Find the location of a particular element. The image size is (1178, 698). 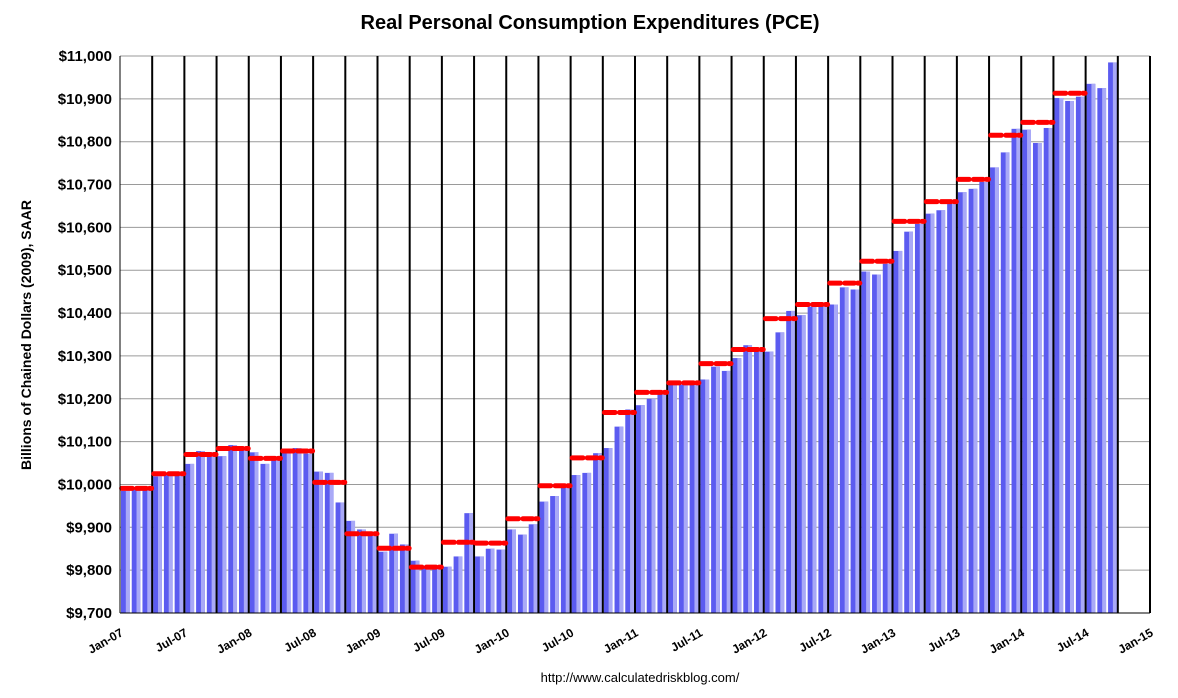

x-tick-label: Jan-11 is located at coordinates (621, 640).